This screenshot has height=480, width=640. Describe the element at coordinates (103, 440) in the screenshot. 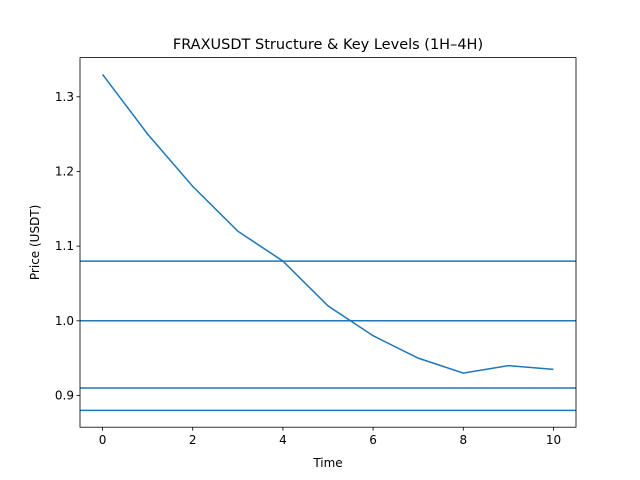

I see `x-tick-label: 0` at that location.